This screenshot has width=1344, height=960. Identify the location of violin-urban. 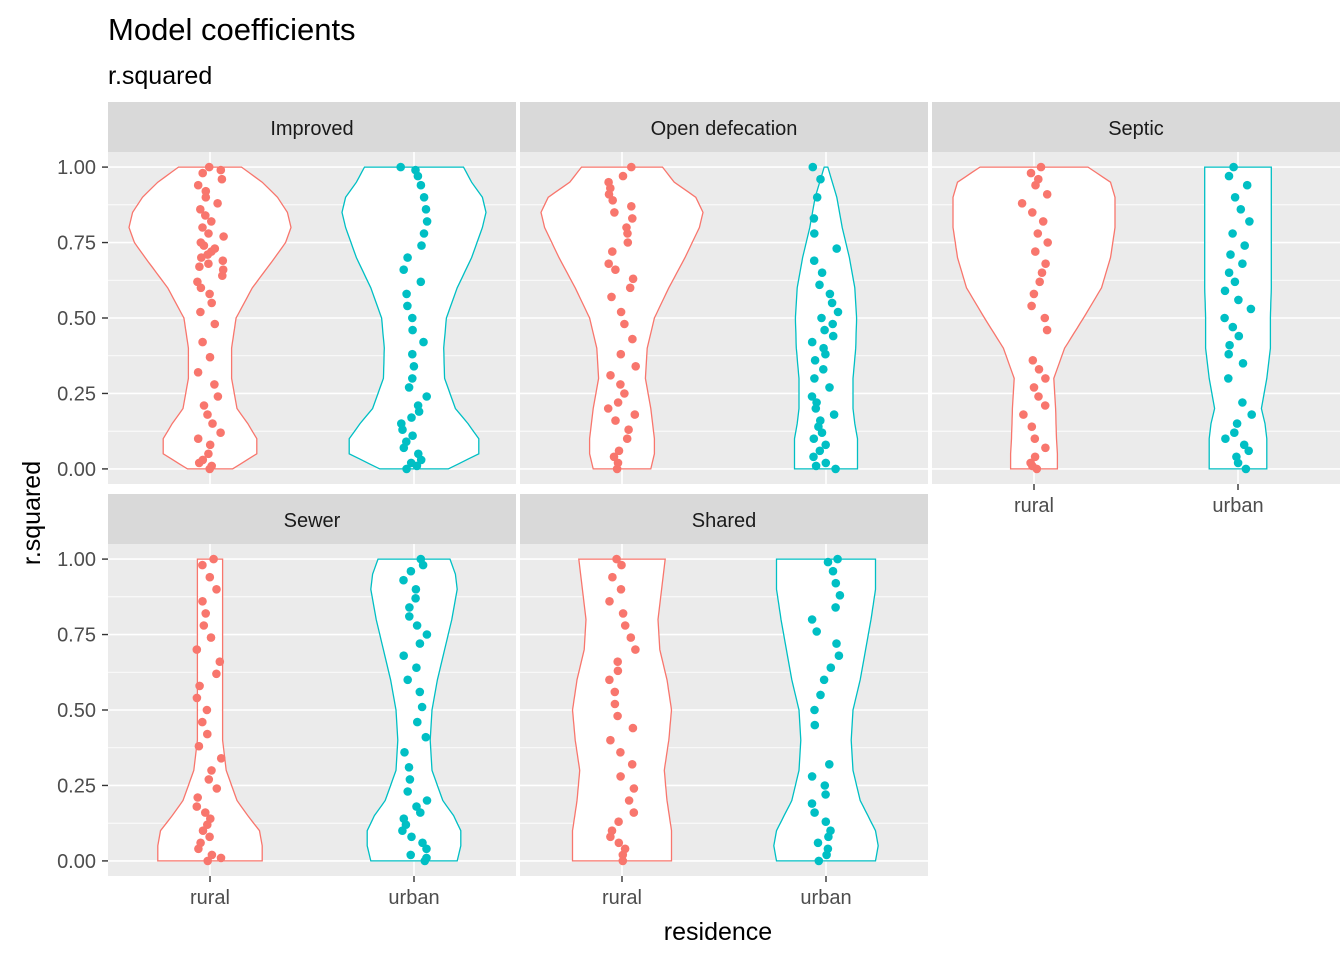
(826, 710).